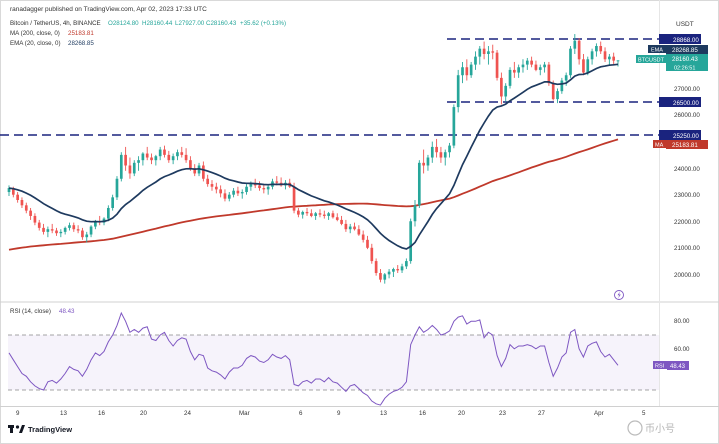 The height and width of the screenshot is (444, 719). Describe the element at coordinates (40, 429) in the screenshot. I see `tradingview-logo: TradingView` at that location.